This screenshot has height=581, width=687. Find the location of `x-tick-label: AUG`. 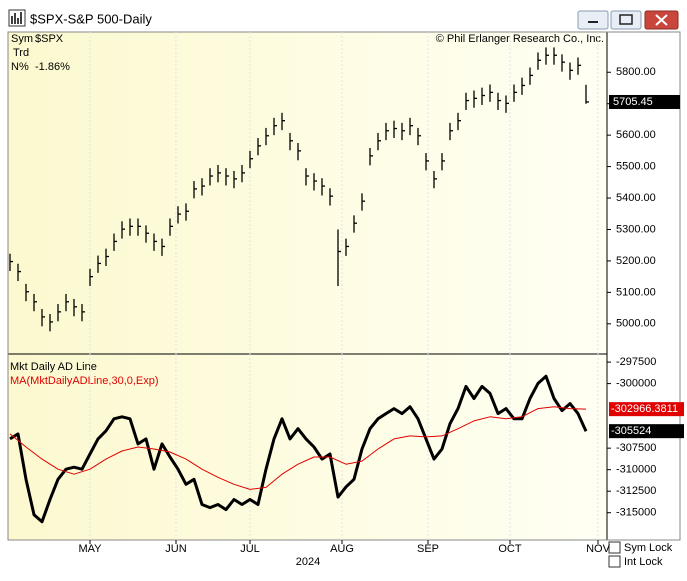

x-tick-label: AUG is located at coordinates (342, 549).